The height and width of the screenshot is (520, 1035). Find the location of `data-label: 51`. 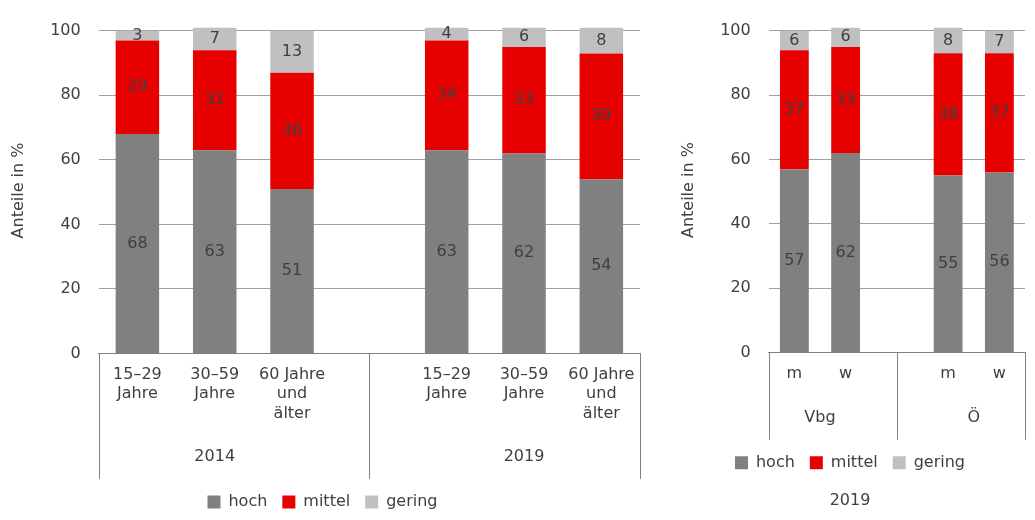

data-label: 51 is located at coordinates (292, 270).